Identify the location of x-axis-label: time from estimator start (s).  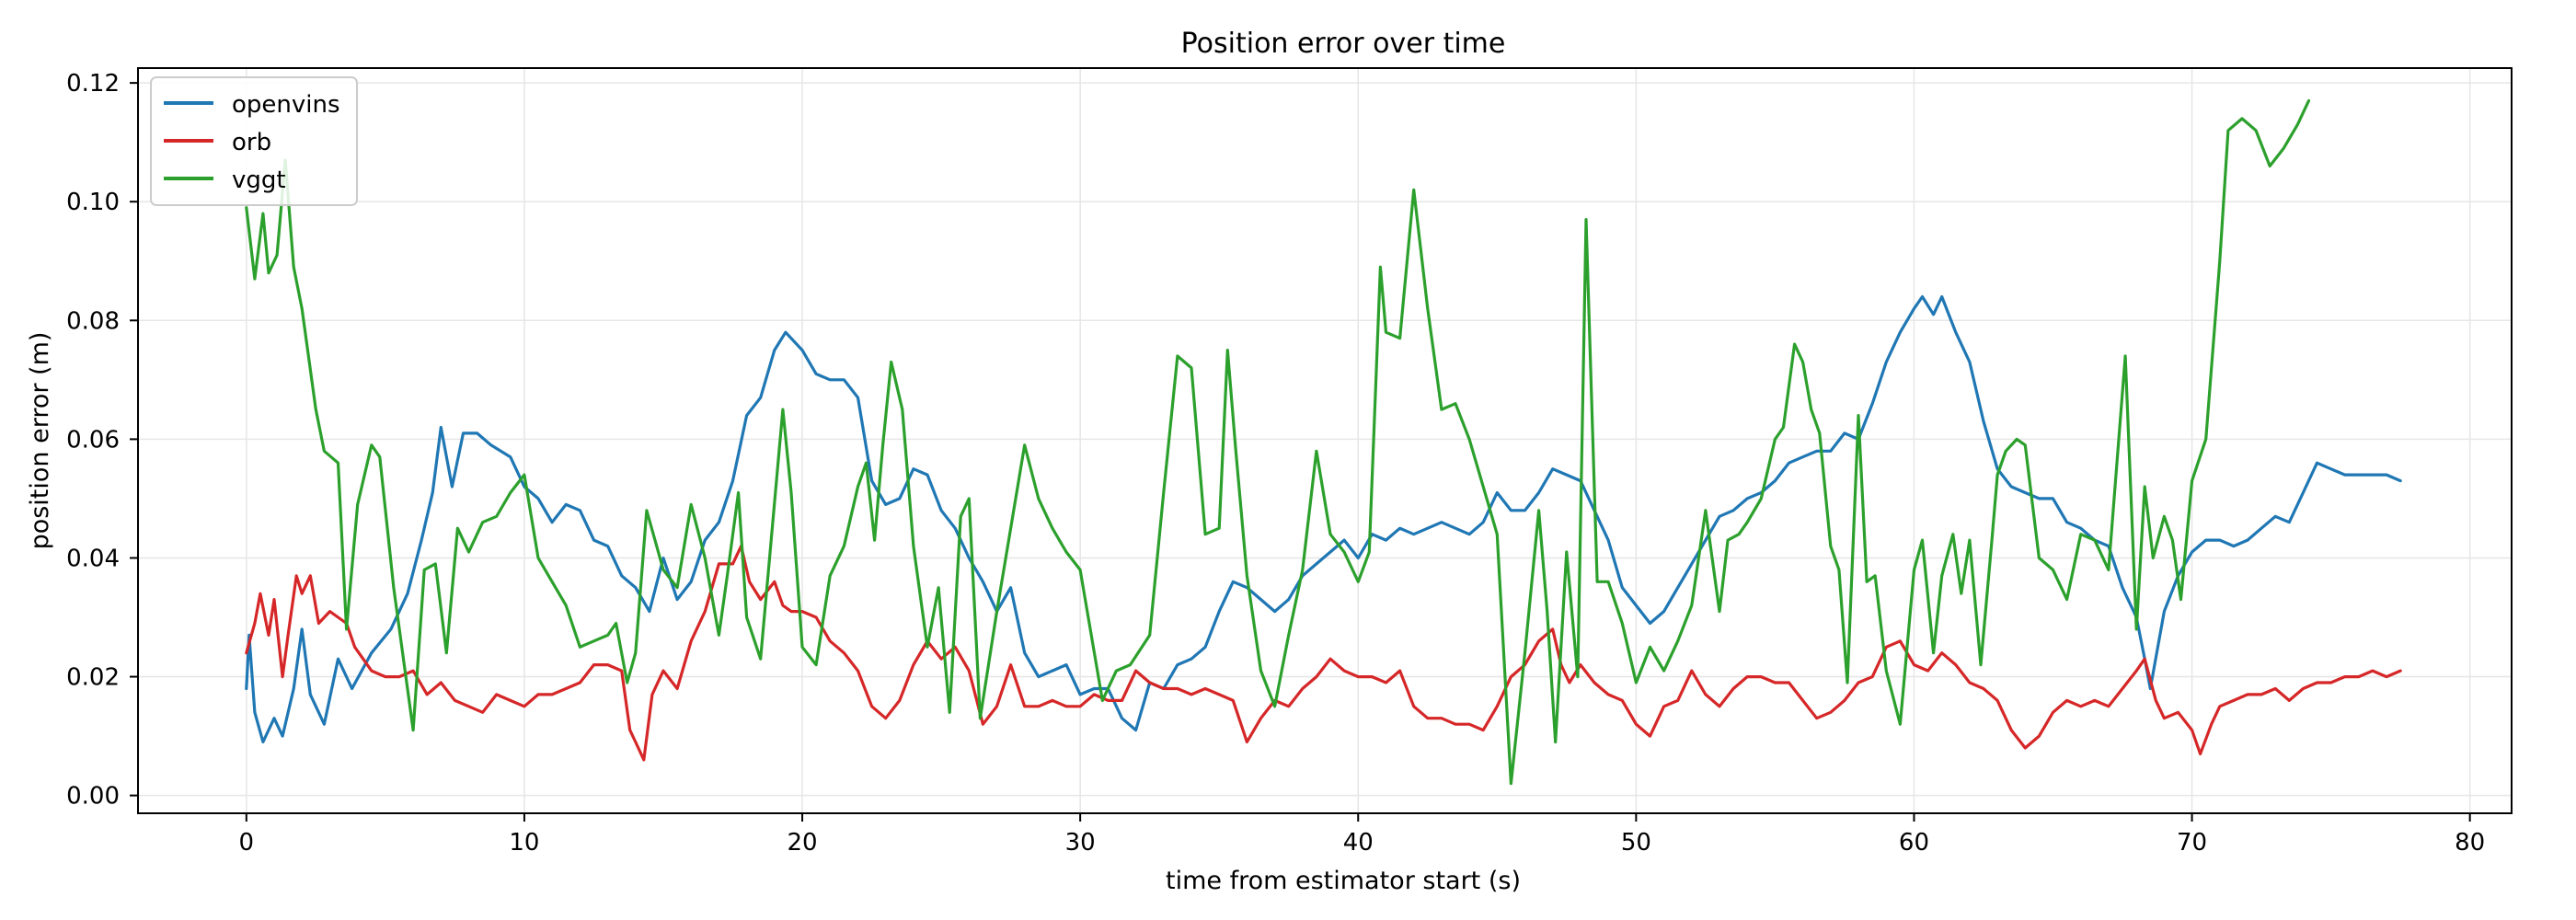
(1343, 881).